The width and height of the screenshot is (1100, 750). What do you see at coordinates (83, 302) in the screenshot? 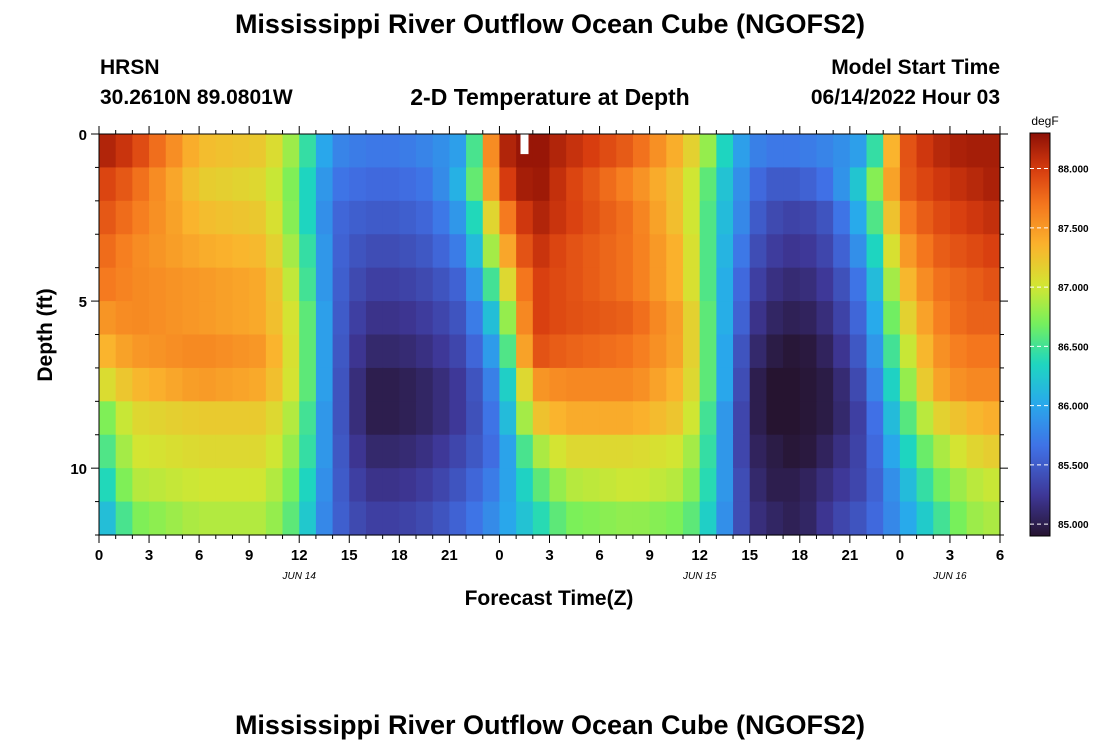
I see `y-tick-label: 5` at bounding box center [83, 302].